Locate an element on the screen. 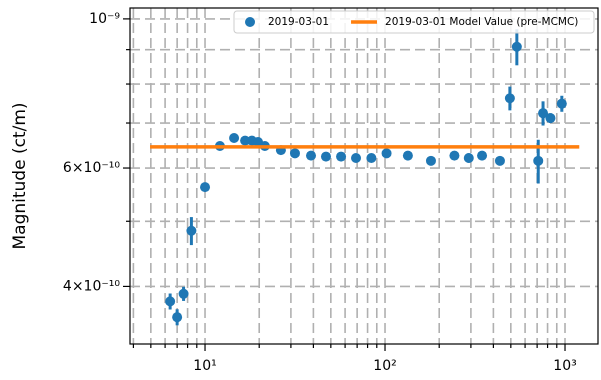 The image size is (601, 380). legend-marker is located at coordinates (250, 22).